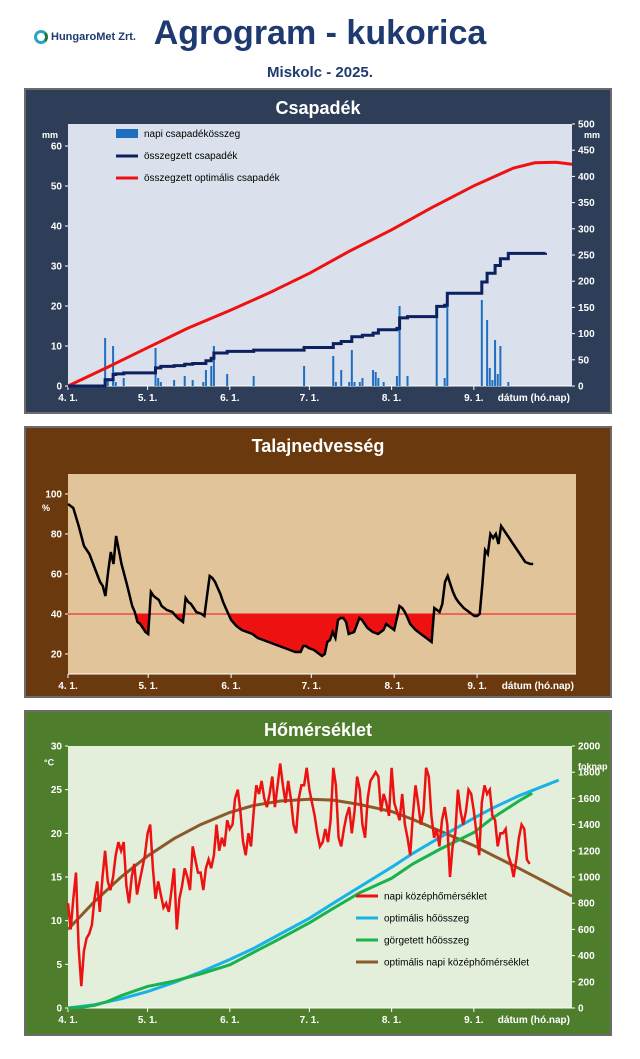  What do you see at coordinates (85, 37) in the screenshot?
I see `logo: HungaroMet Zrt.` at bounding box center [85, 37].